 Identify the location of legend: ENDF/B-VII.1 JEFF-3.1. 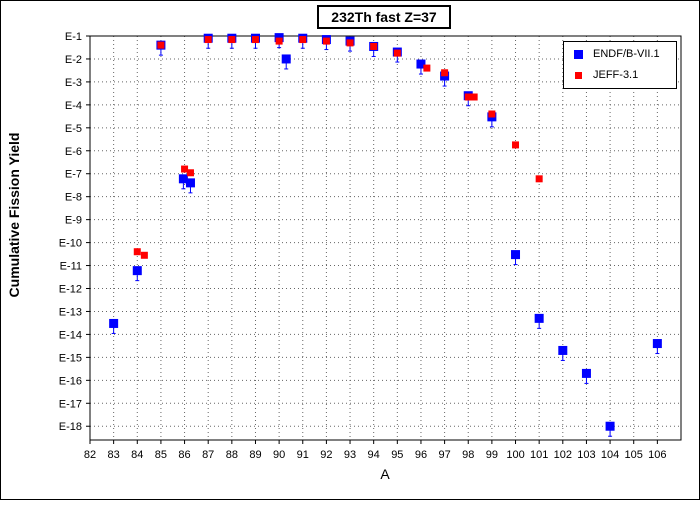
(620, 65).